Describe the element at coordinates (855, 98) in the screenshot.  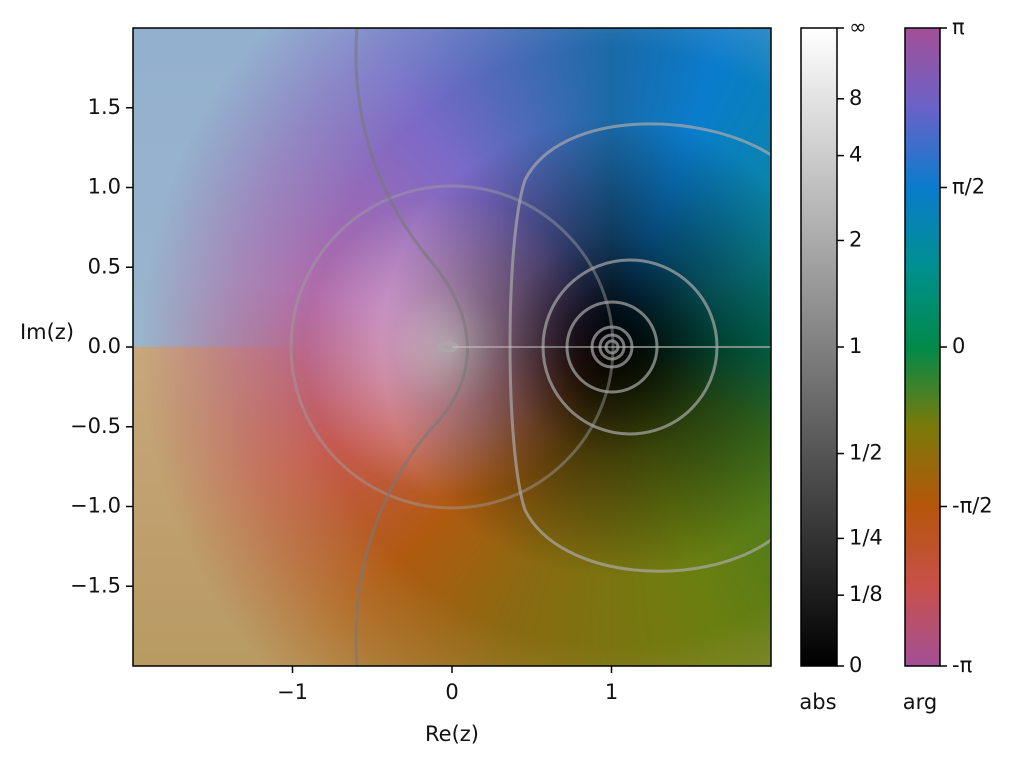
I see `colorbar-tick-label: 8` at that location.